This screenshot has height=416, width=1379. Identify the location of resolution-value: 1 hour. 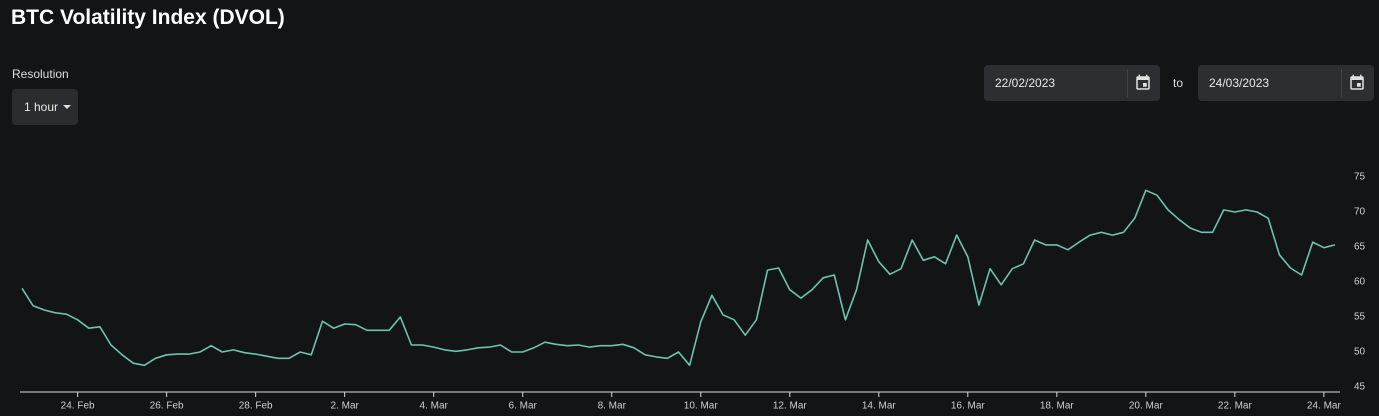
(41, 107).